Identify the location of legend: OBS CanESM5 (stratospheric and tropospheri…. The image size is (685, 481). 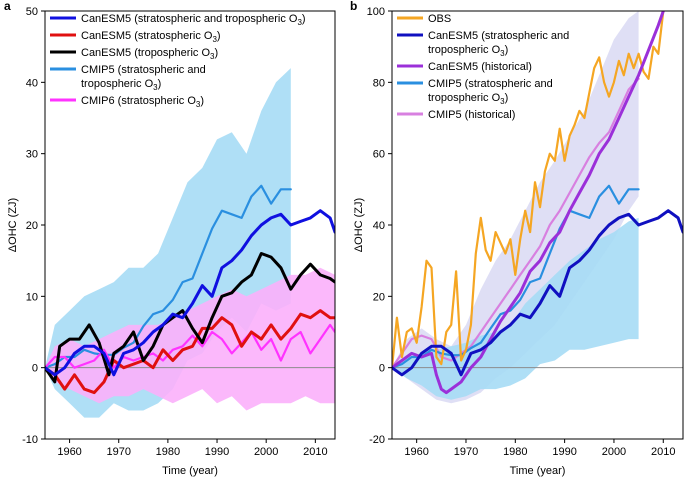
(483, 67).